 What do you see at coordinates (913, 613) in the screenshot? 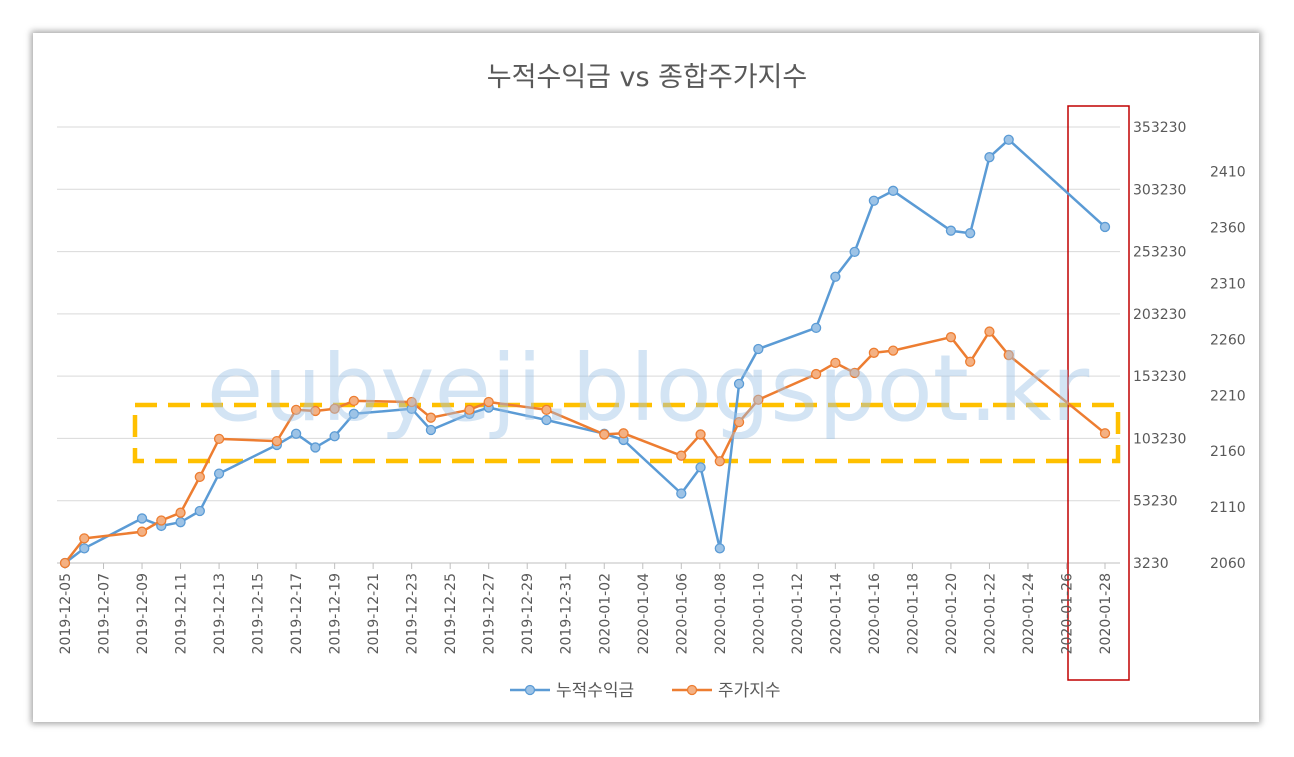
I see `x-tick-label: 2020-01-18` at bounding box center [913, 613].